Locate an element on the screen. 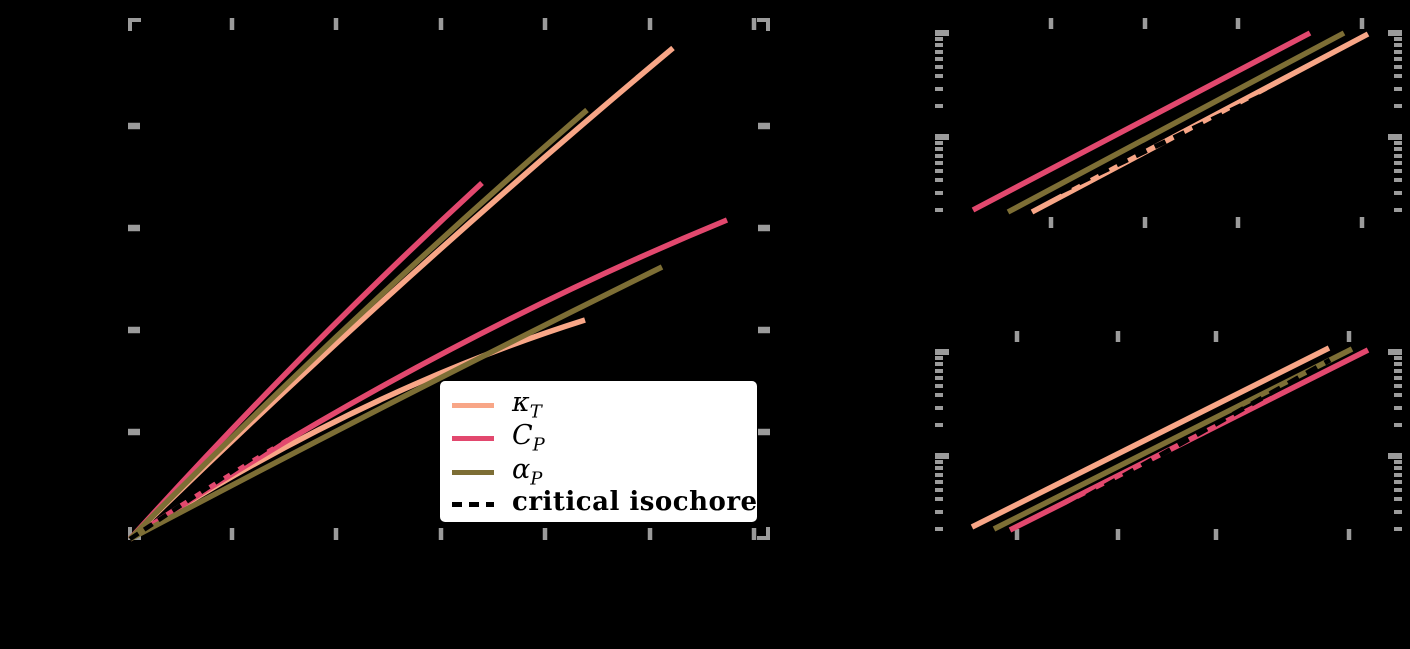  legend-item-critical-isochore: critical isochore is located at coordinates (604, 504).